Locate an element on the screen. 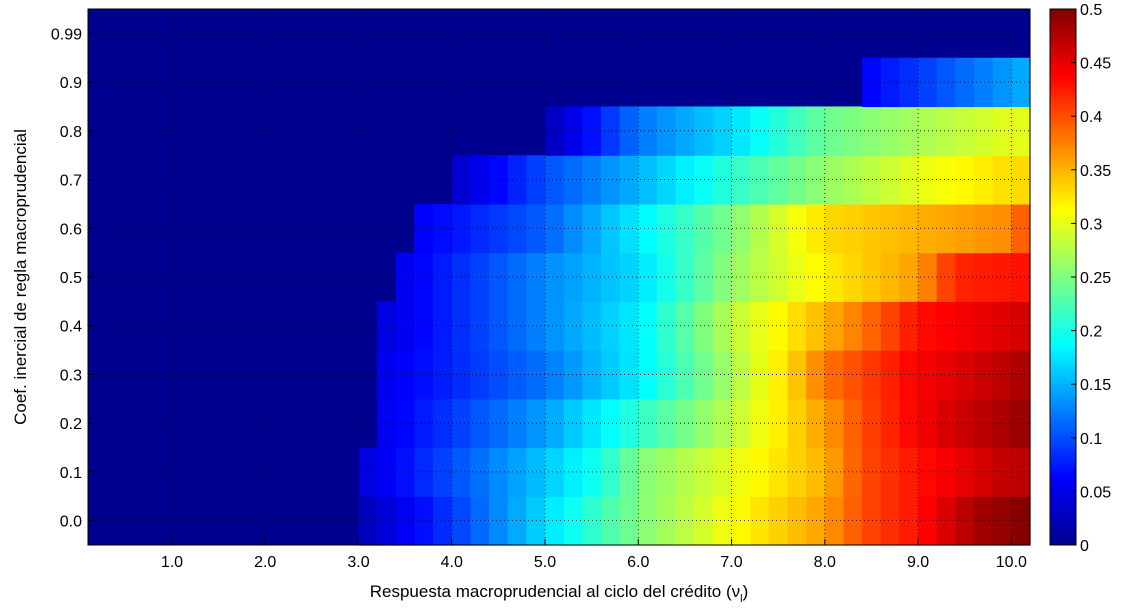 The image size is (1128, 608). x-tick-label: 5.0 is located at coordinates (545, 562).